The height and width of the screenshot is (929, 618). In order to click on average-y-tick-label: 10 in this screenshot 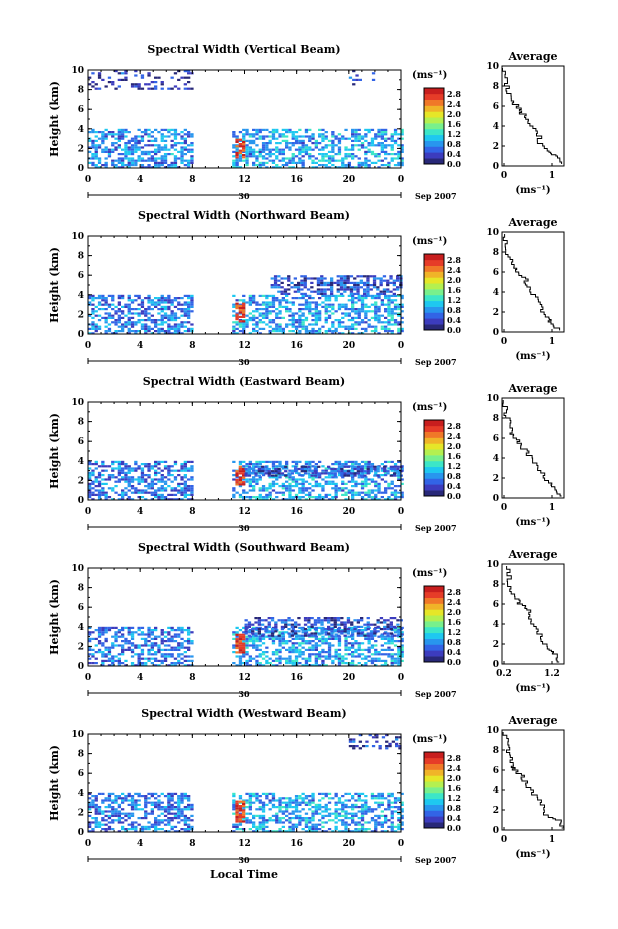, I will do `click(492, 565)`.